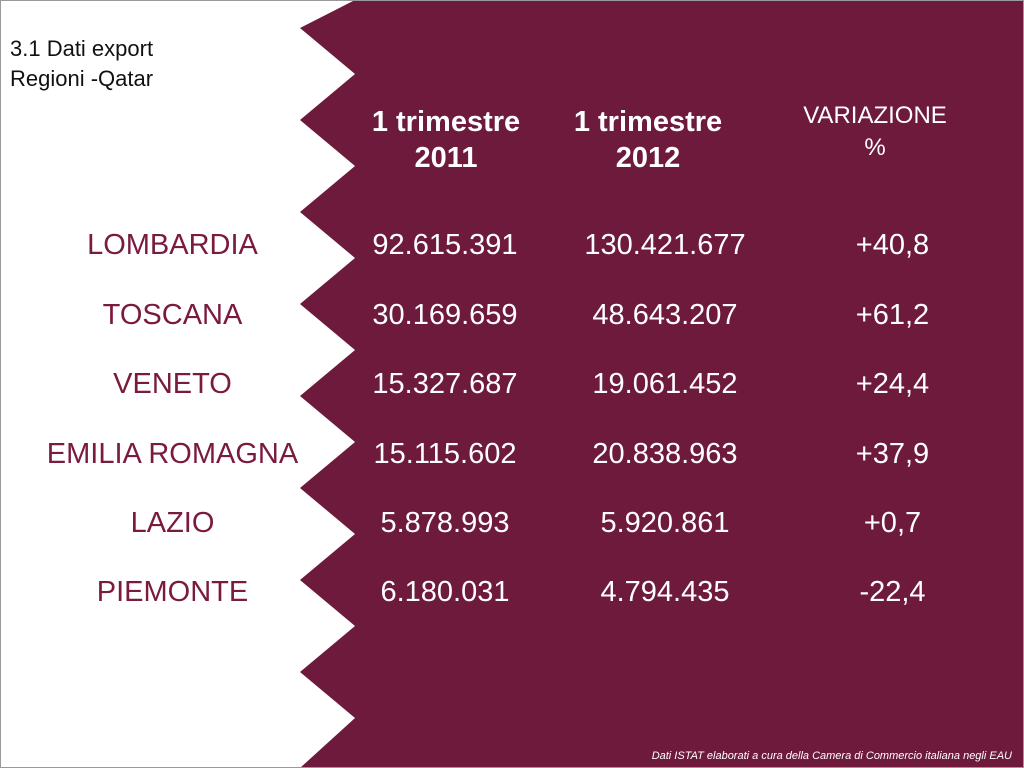 The image size is (1024, 768). What do you see at coordinates (172, 384) in the screenshot?
I see `region-name: VENETO` at bounding box center [172, 384].